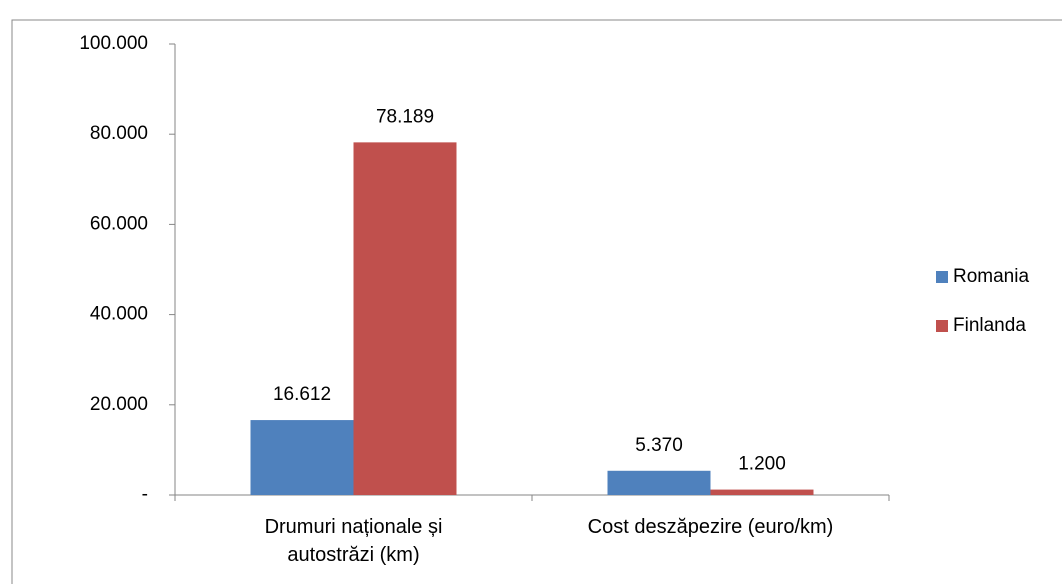 The width and height of the screenshot is (1062, 584). What do you see at coordinates (119, 133) in the screenshot?
I see `y-tick-label: 80.000` at bounding box center [119, 133].